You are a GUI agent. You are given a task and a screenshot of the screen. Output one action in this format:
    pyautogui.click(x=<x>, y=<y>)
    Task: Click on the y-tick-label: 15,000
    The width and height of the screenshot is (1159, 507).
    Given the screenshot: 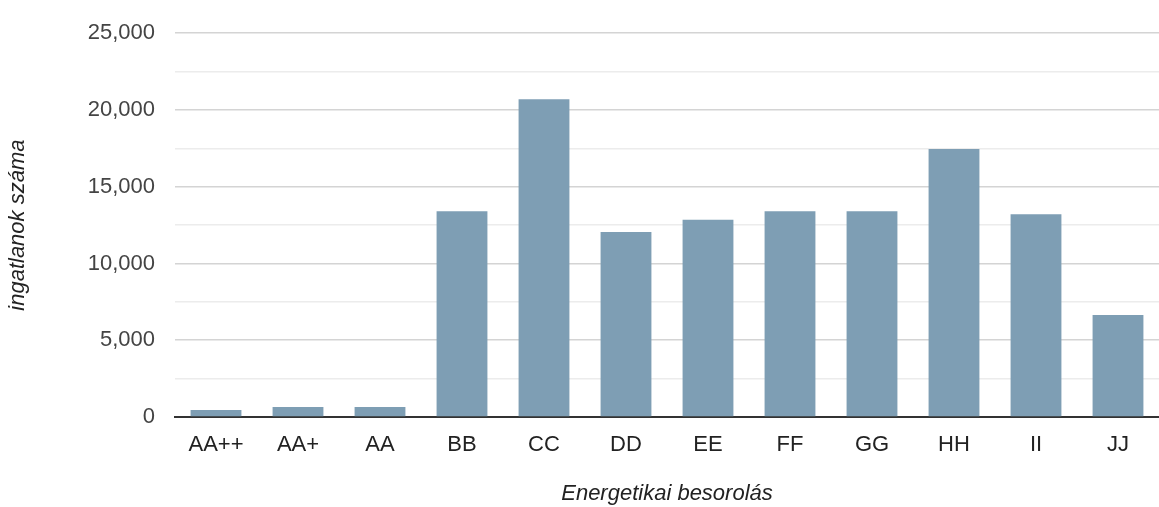 What is the action you would take?
    pyautogui.click(x=121, y=185)
    